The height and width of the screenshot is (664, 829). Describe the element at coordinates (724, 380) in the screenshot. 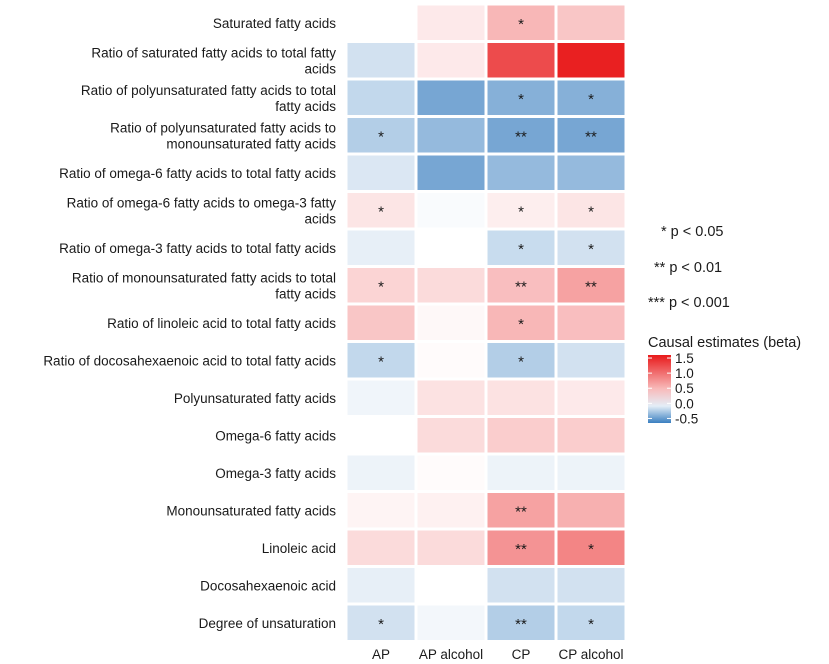

I see `color-legend: Causal estimates (beta) 1.51.00.50.0-0.5` at that location.